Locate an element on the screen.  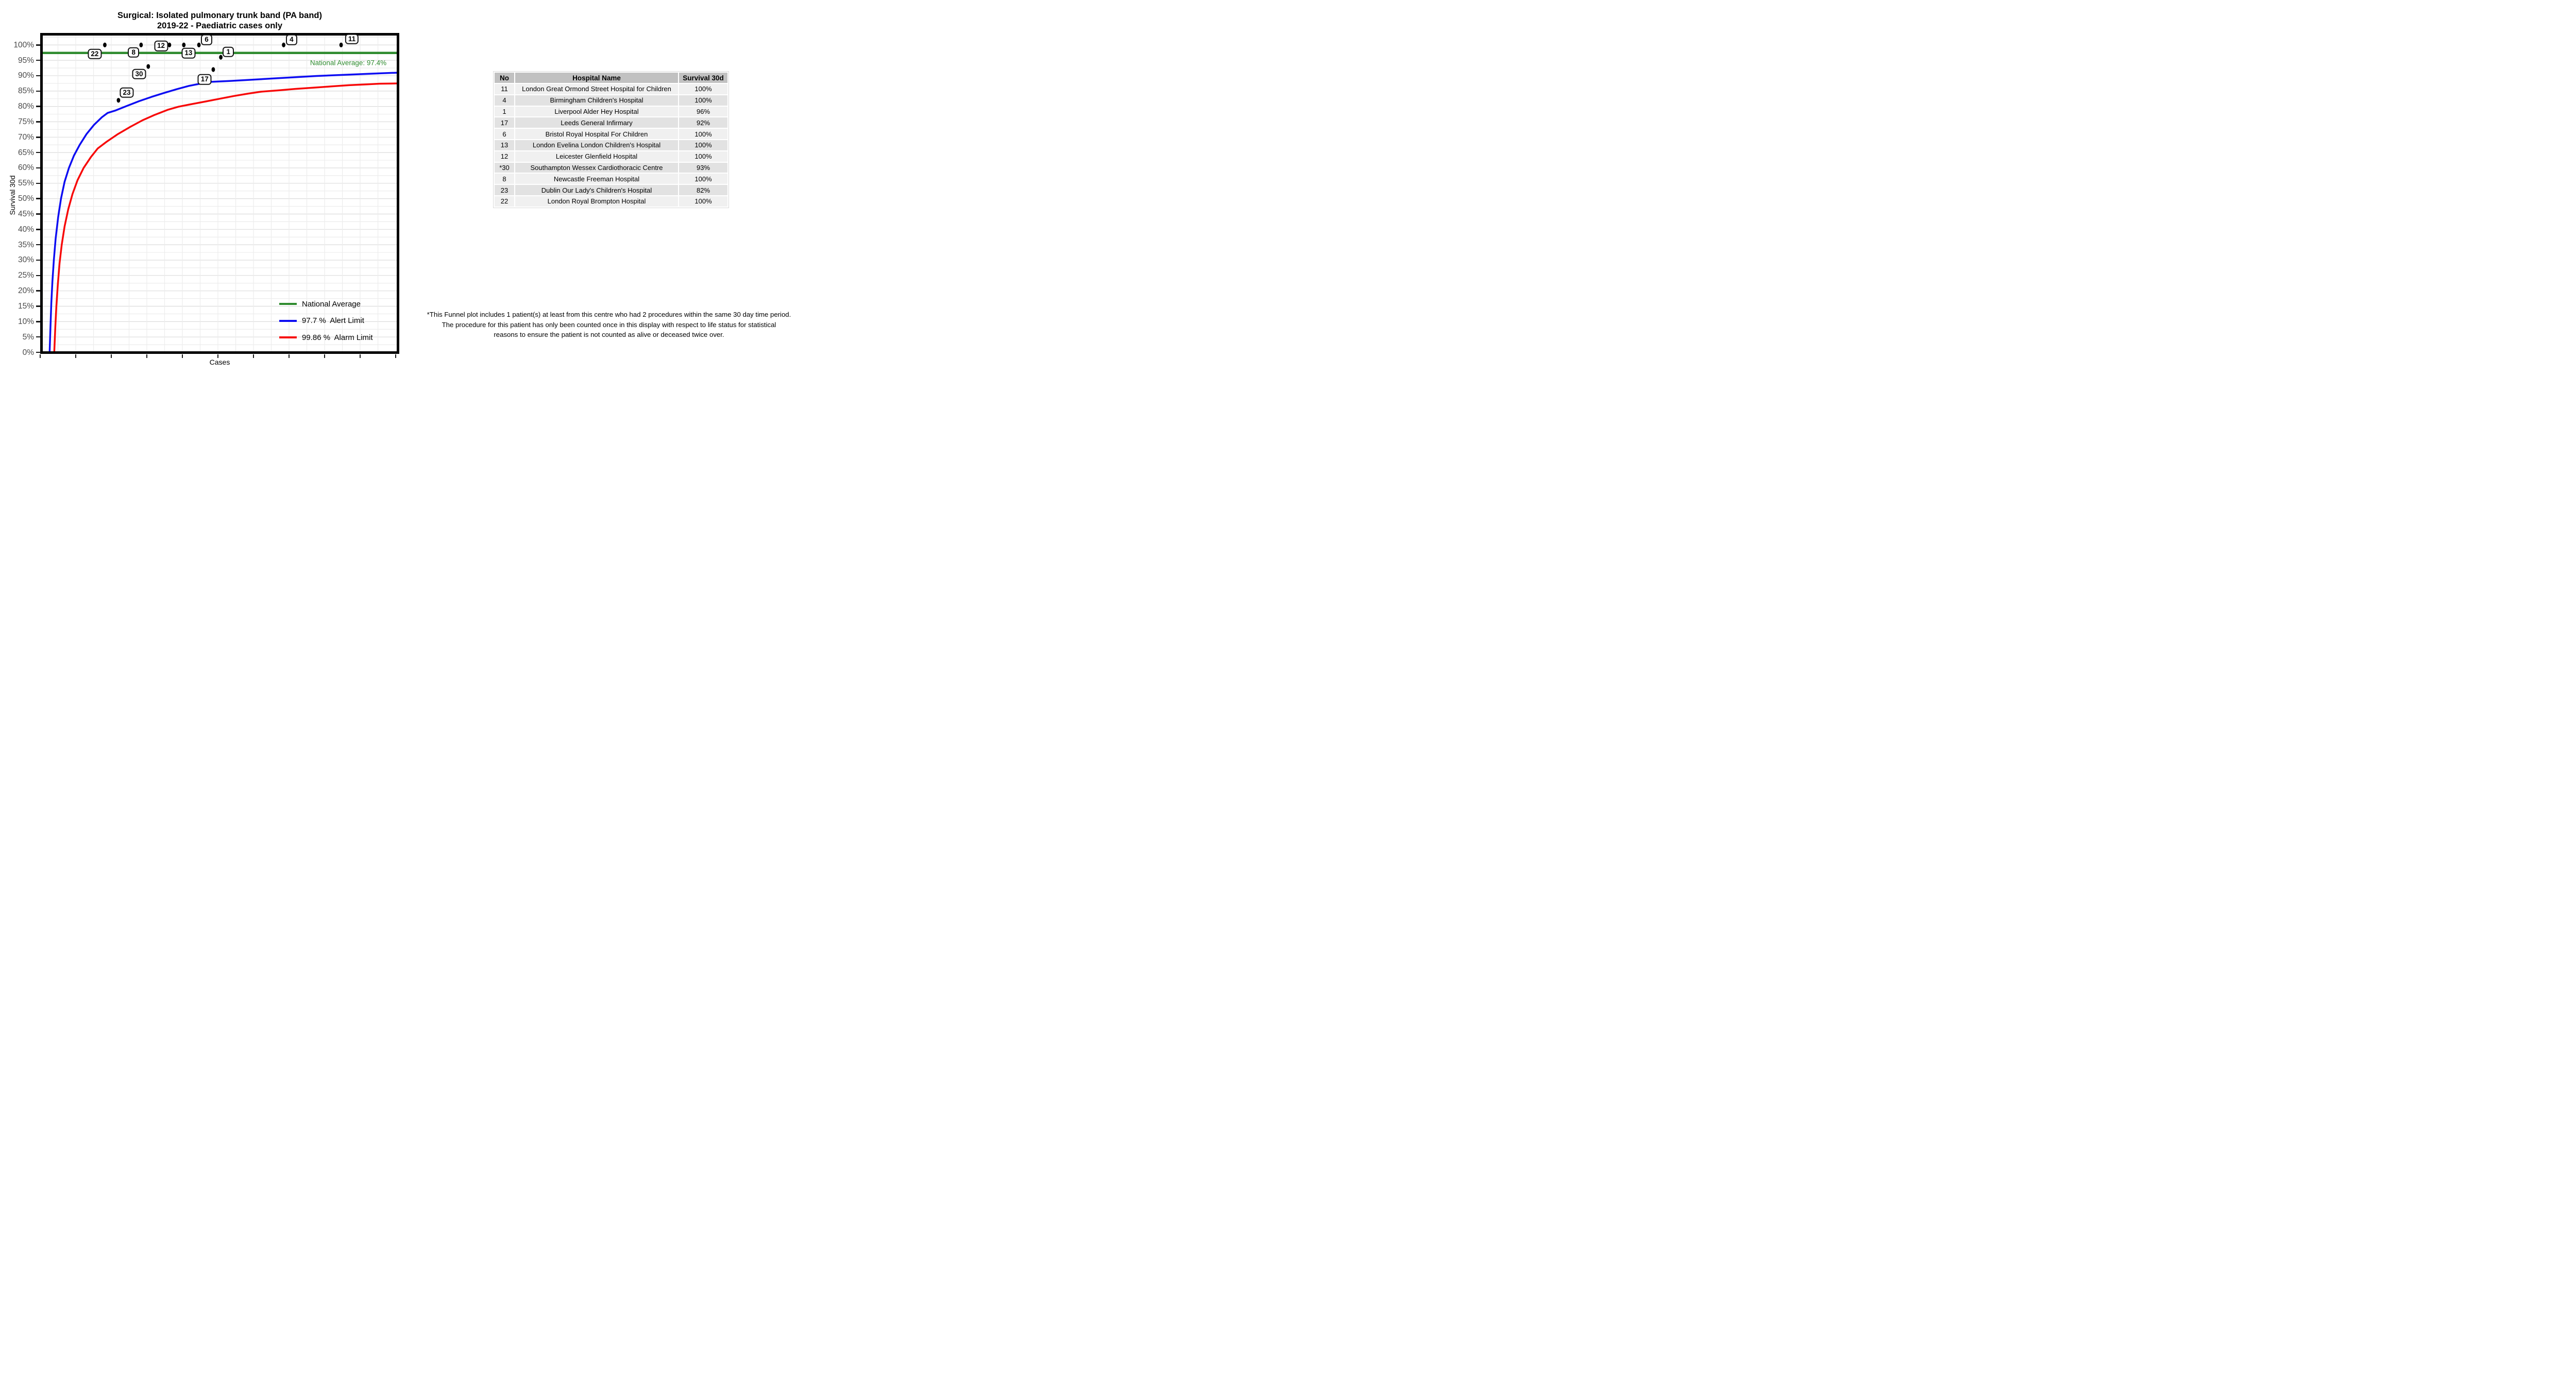
cell-no: 4 is located at coordinates (504, 100).